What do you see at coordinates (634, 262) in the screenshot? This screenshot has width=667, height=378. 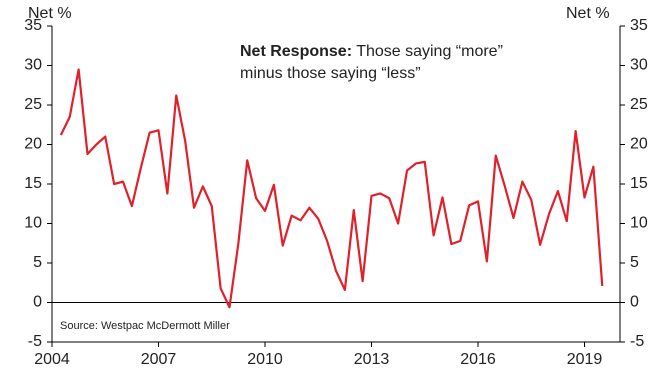 I see `y2-tick-label: 5` at bounding box center [634, 262].